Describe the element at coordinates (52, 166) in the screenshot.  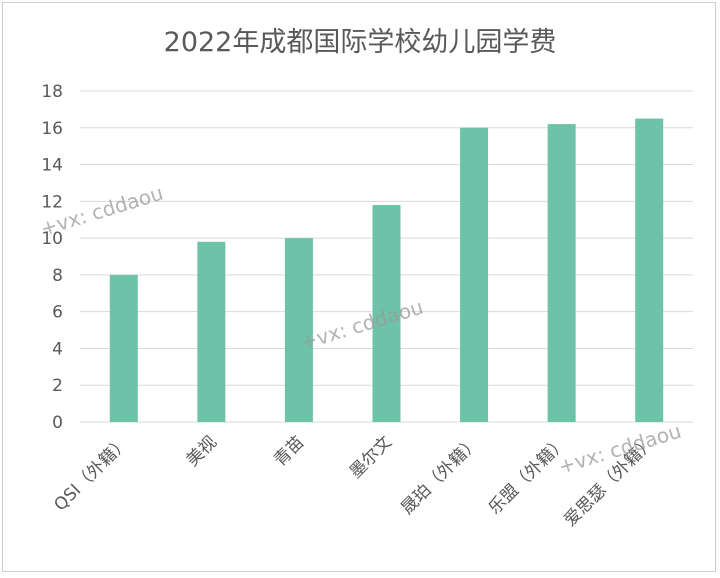
I see `y-tick-label: 14` at that location.